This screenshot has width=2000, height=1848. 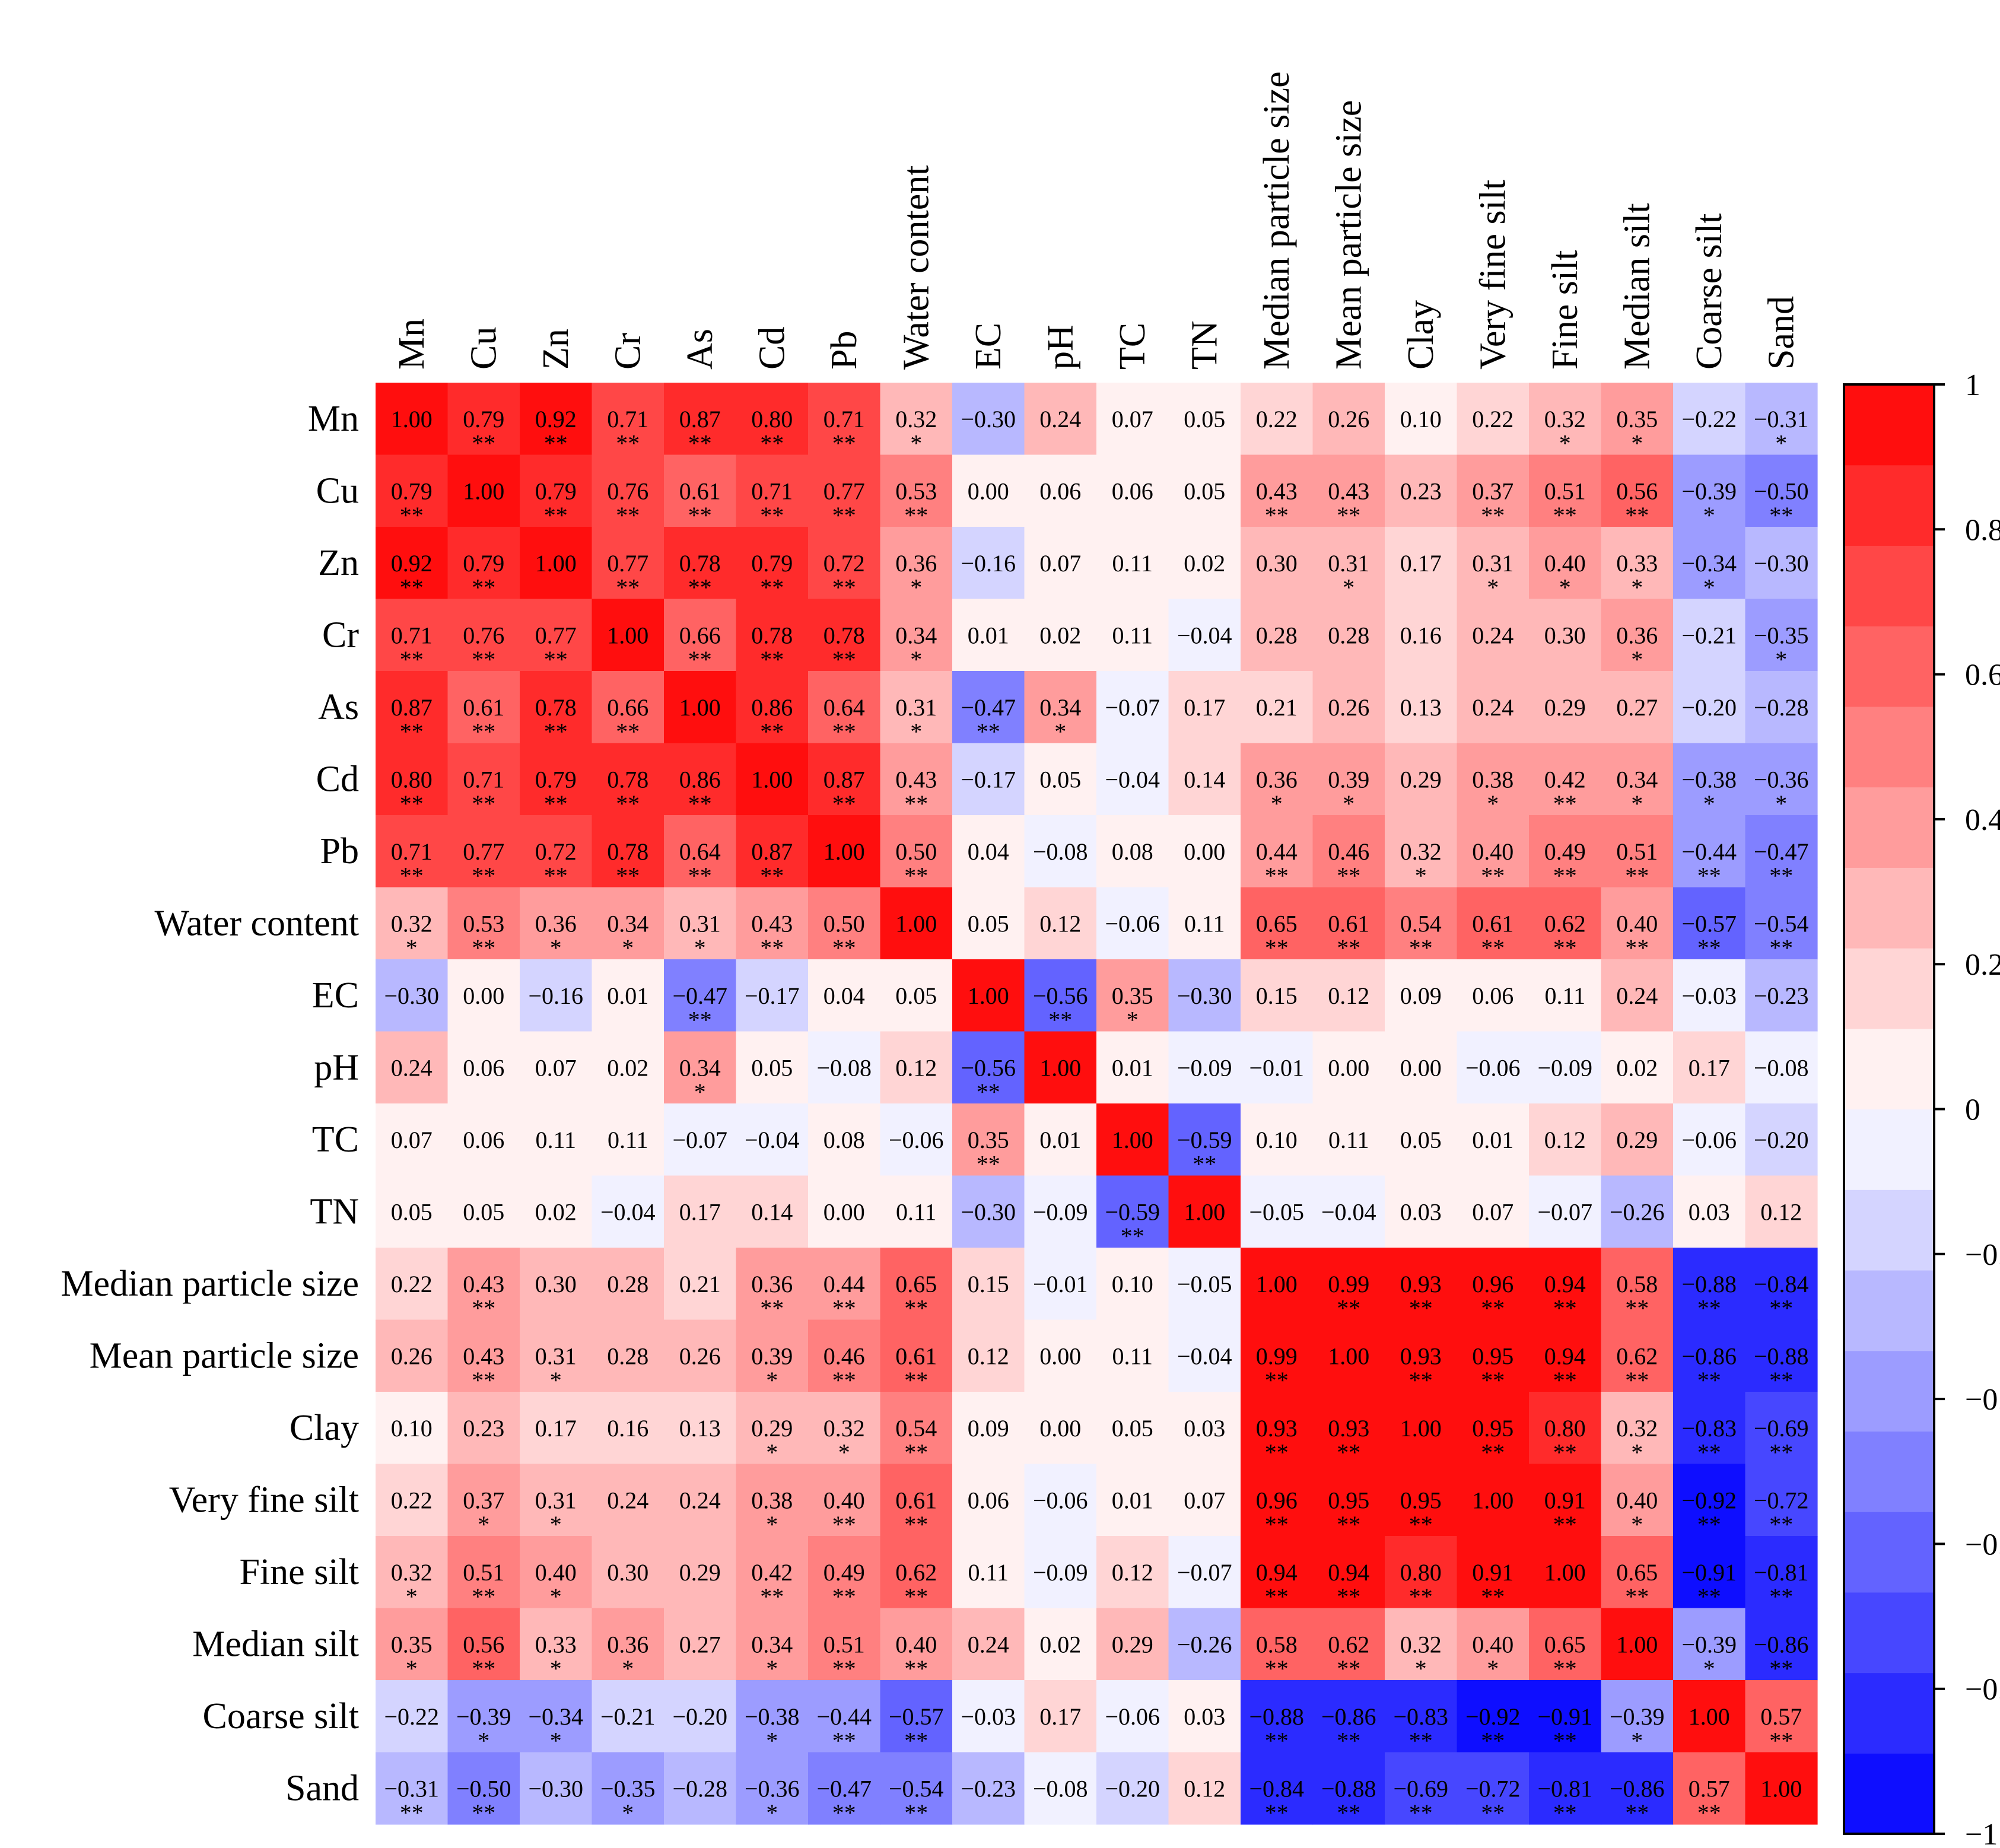 What do you see at coordinates (1781, 924) in the screenshot?
I see `cell-value: −0.54` at bounding box center [1781, 924].